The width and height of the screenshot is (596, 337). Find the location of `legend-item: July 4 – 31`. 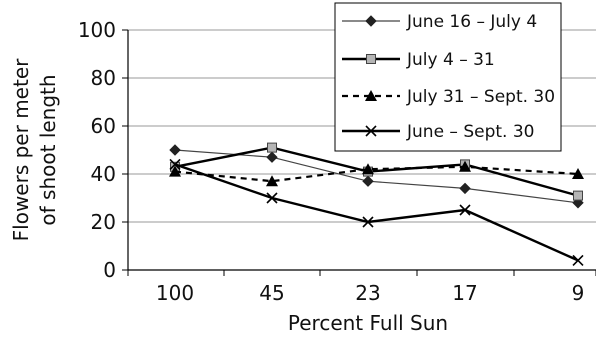

legend-item: July 4 – 31 is located at coordinates (418, 60).